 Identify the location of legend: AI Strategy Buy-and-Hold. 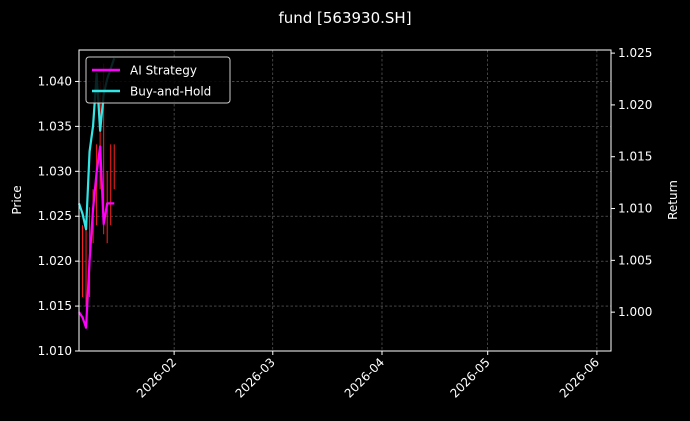
(158, 80).